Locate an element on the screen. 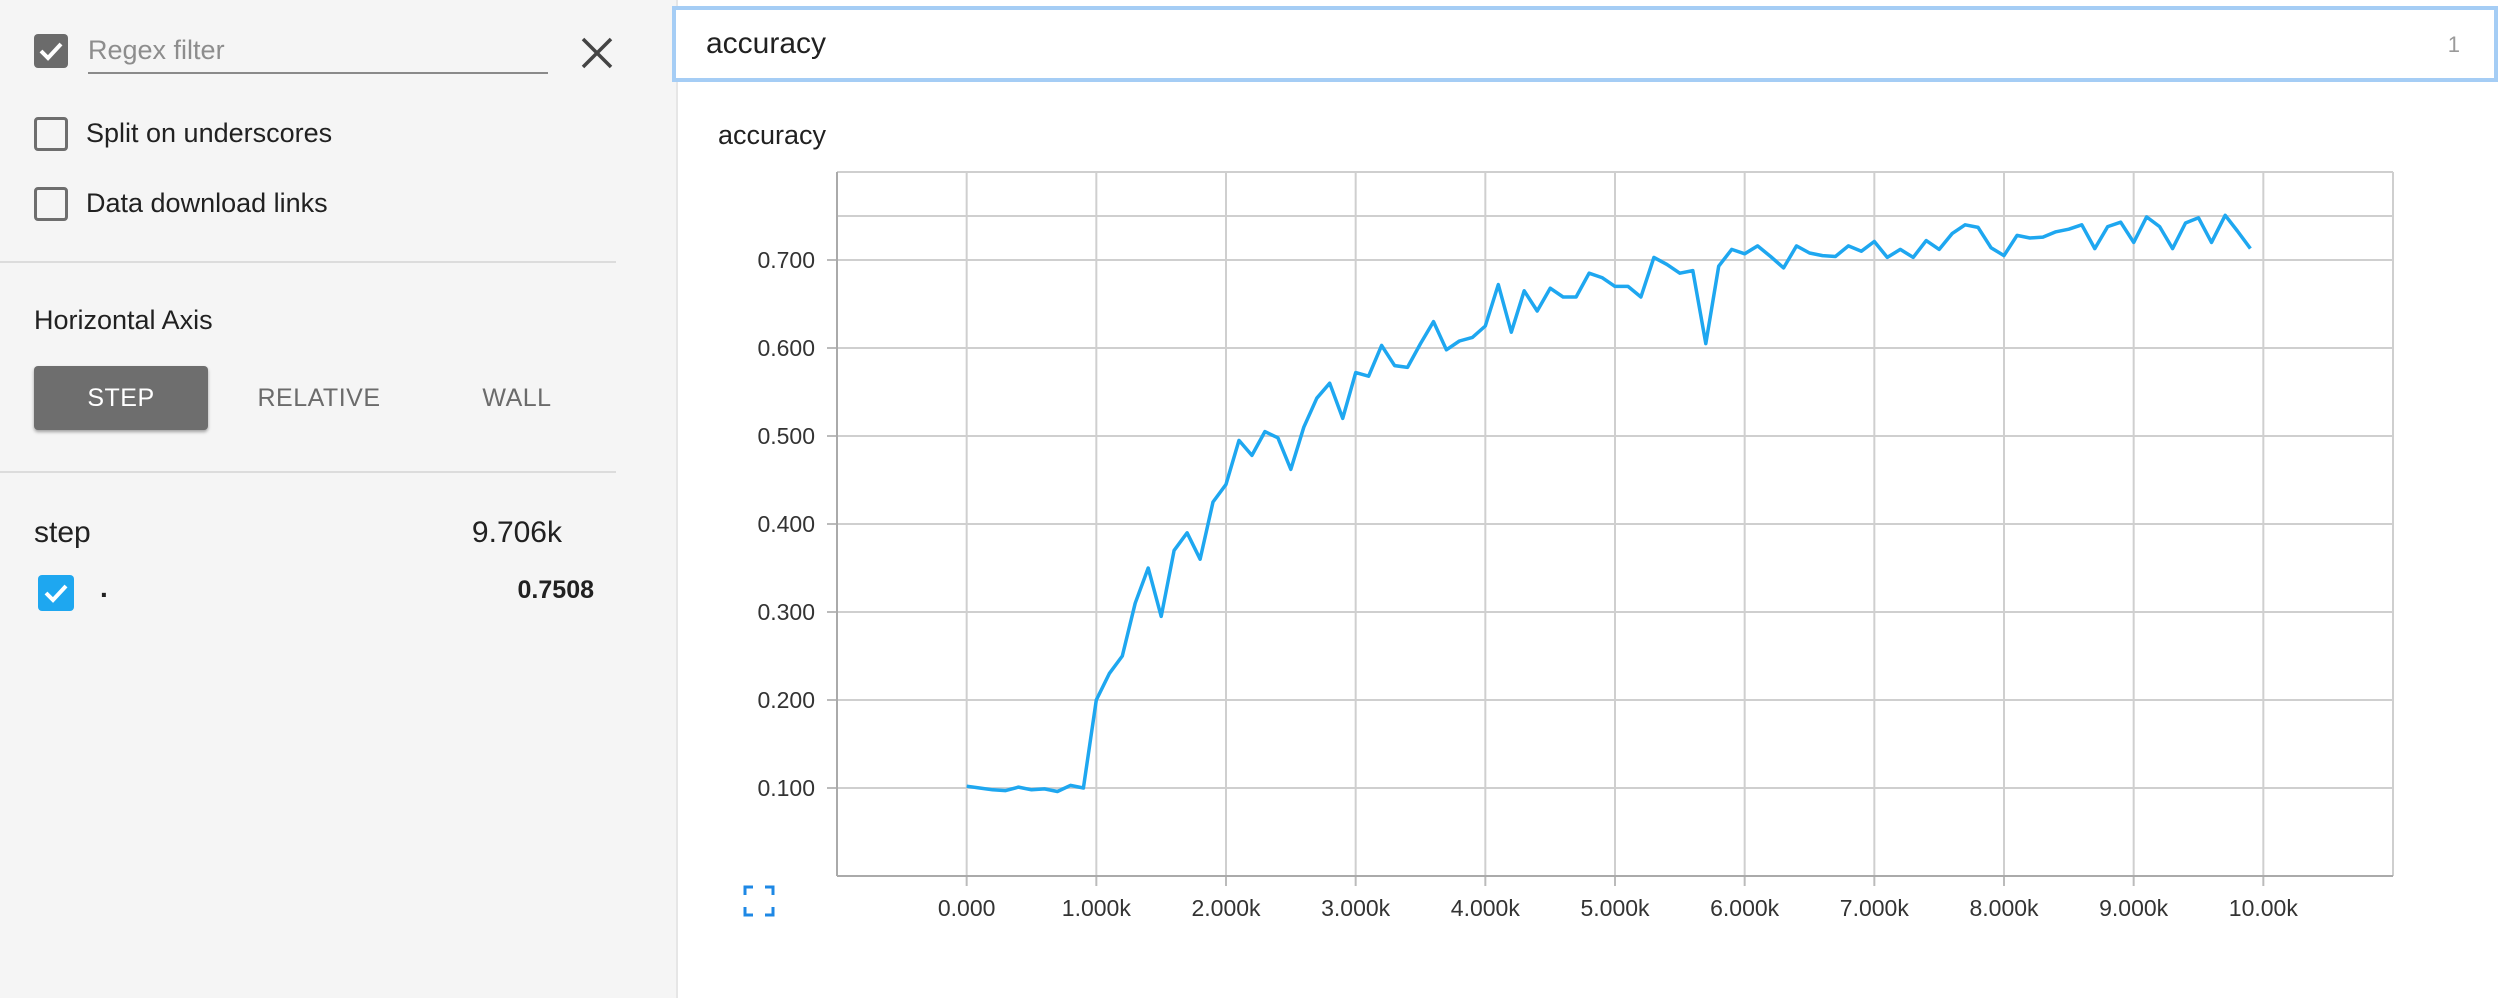 The image size is (2498, 998). split-on-underscores-checkbox is located at coordinates (51, 134).